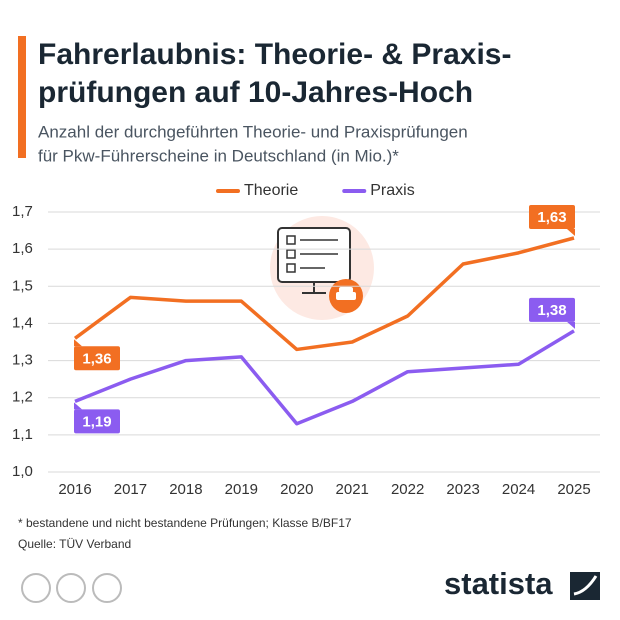 This screenshot has width=620, height=620. I want to click on legend-label: Praxis, so click(392, 190).